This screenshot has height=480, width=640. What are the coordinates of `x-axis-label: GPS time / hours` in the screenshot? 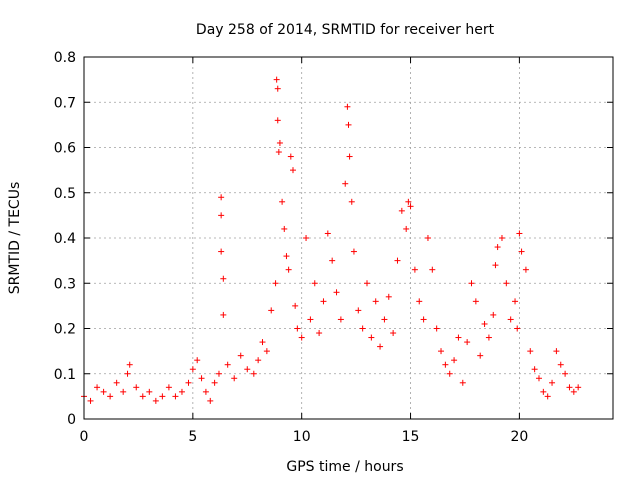 It's located at (344, 467).